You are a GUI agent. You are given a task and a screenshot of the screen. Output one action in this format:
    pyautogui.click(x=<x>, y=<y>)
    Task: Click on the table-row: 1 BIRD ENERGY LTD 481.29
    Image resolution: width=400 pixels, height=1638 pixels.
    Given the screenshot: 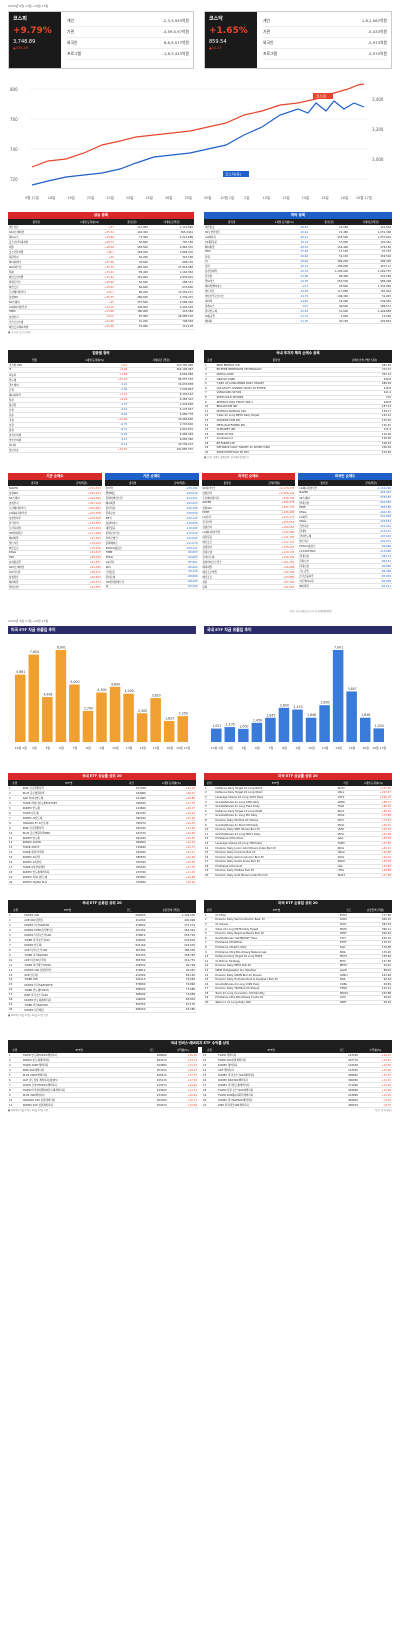 What is the action you would take?
    pyautogui.click(x=298, y=366)
    